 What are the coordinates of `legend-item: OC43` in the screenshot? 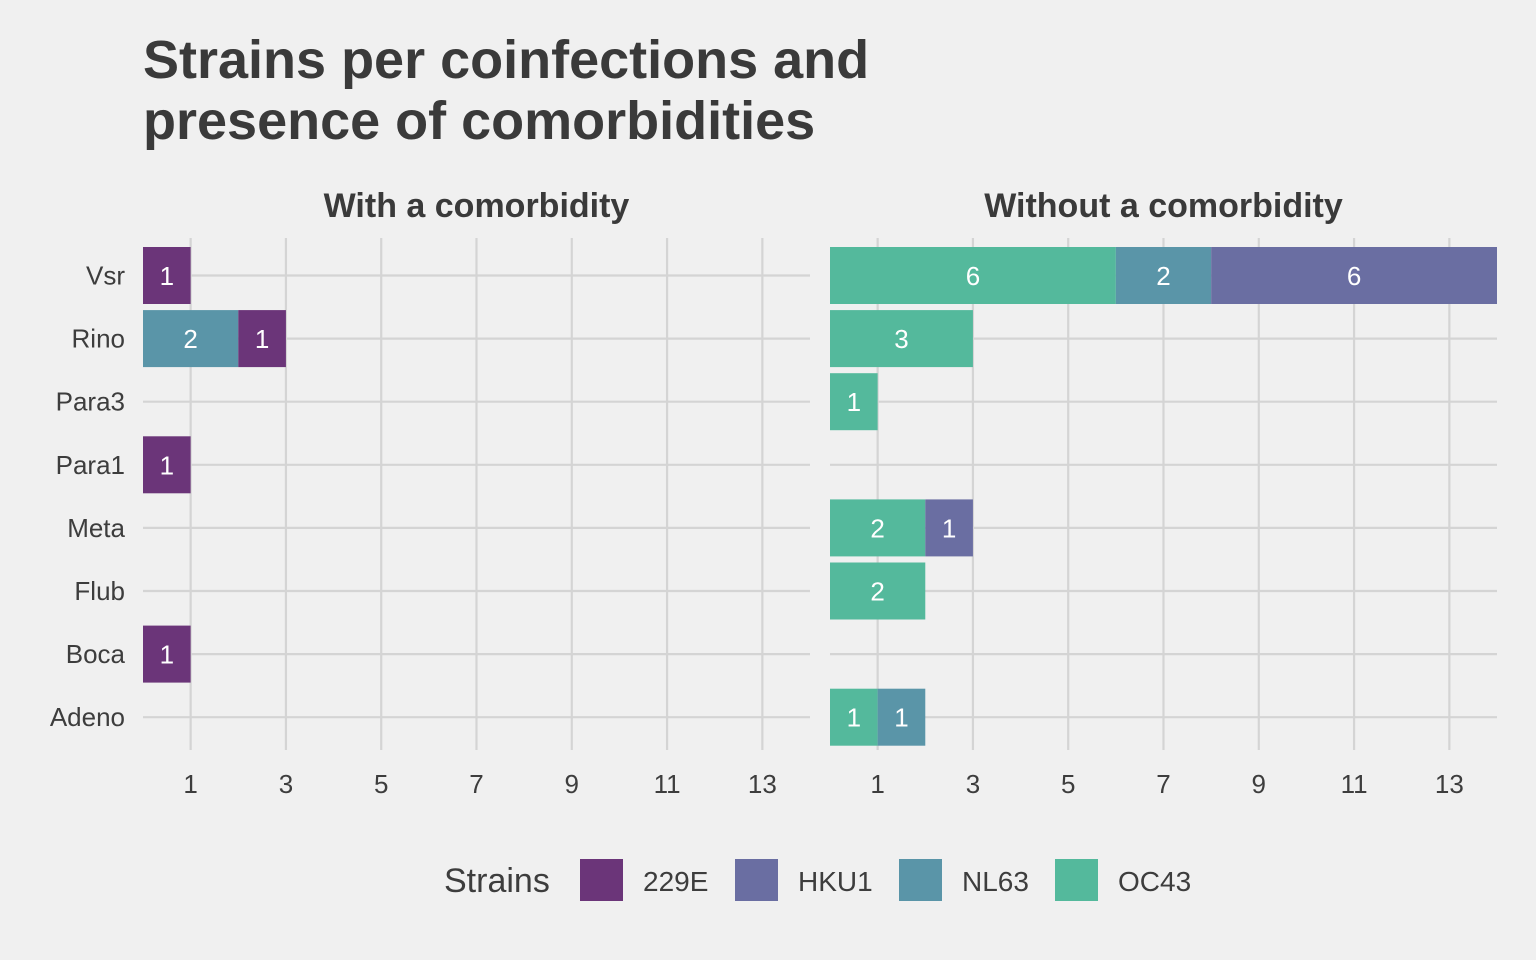 It's located at (1123, 880).